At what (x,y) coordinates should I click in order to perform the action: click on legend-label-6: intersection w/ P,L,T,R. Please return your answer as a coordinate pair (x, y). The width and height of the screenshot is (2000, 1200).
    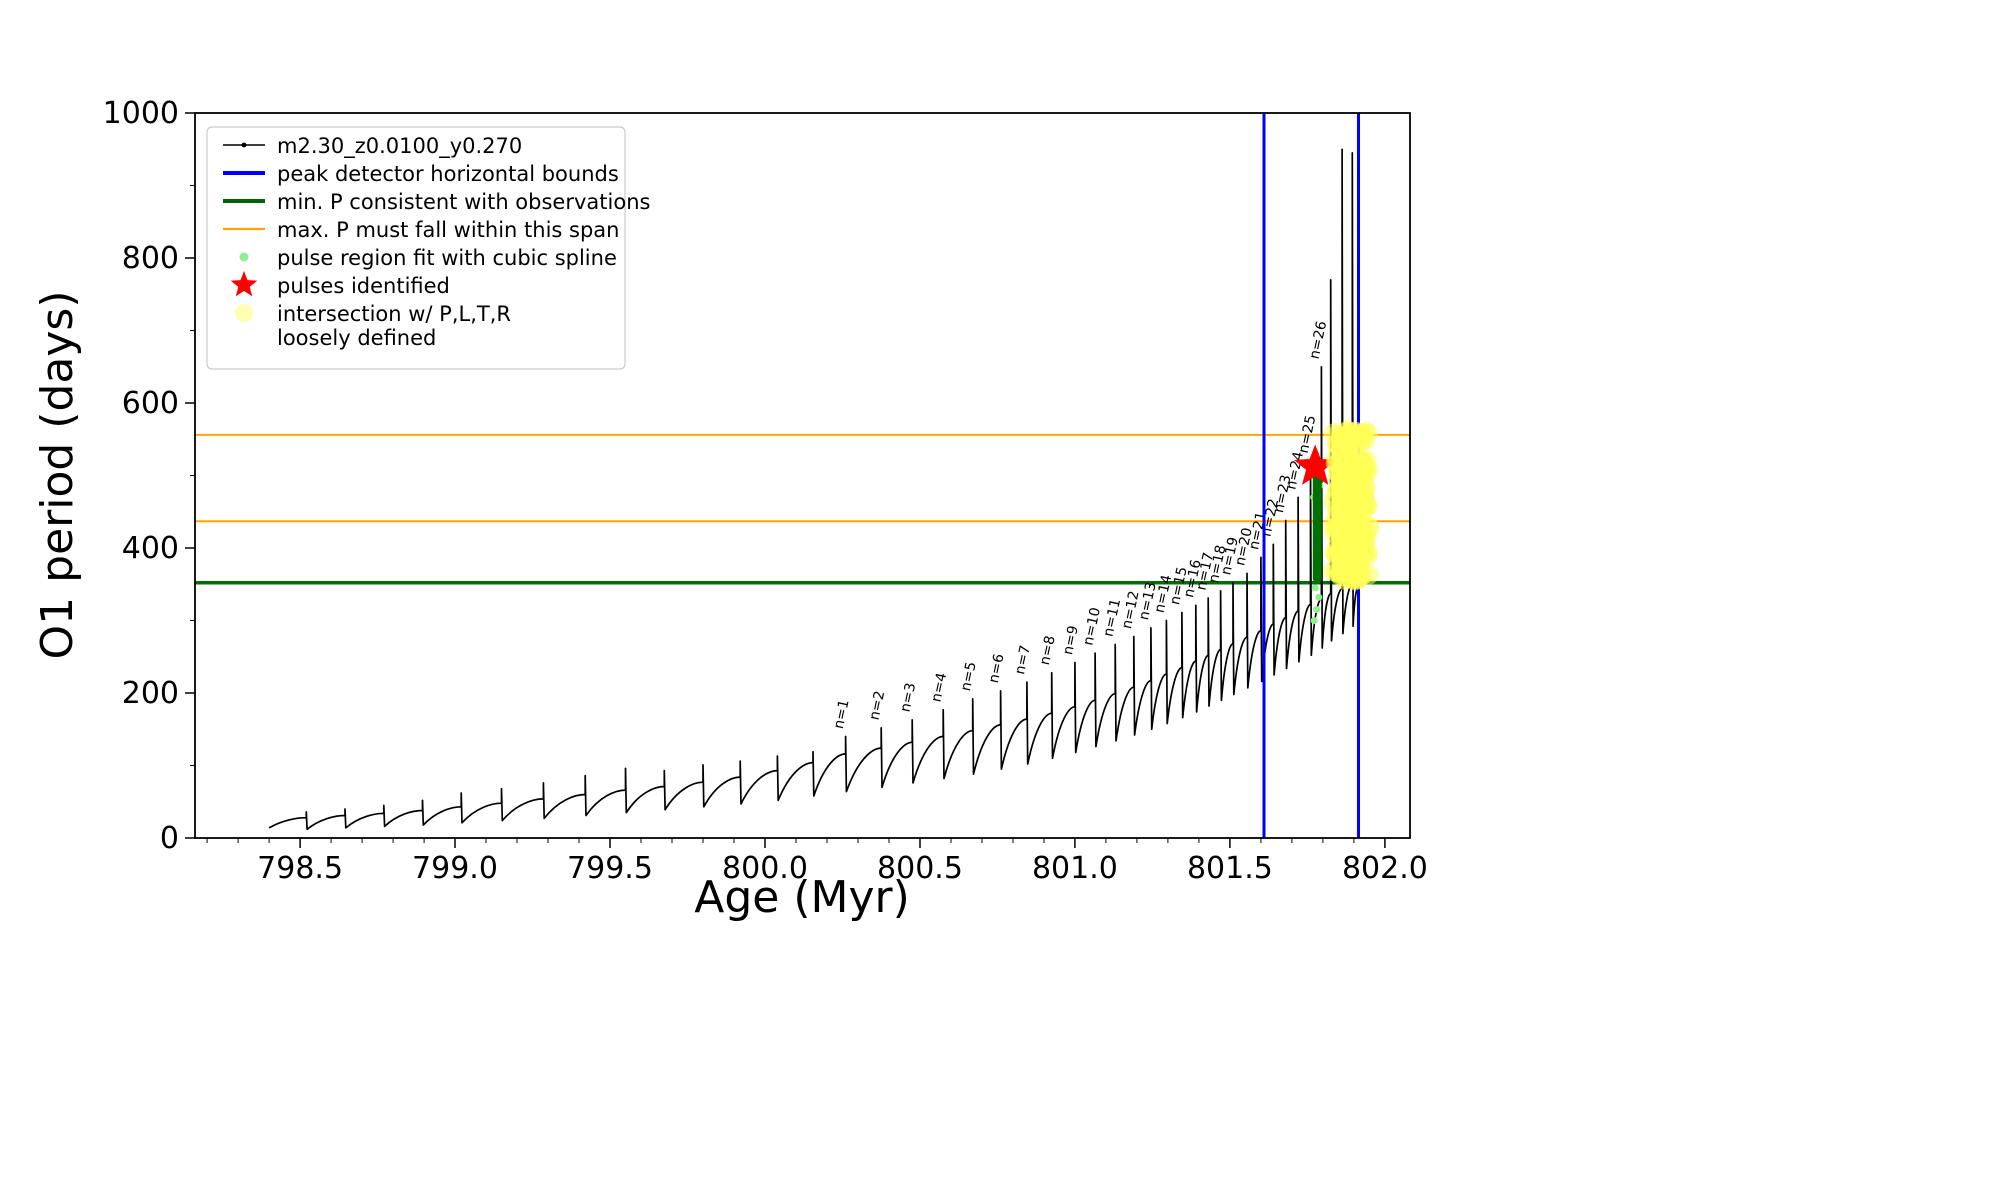
    Looking at the image, I should click on (394, 314).